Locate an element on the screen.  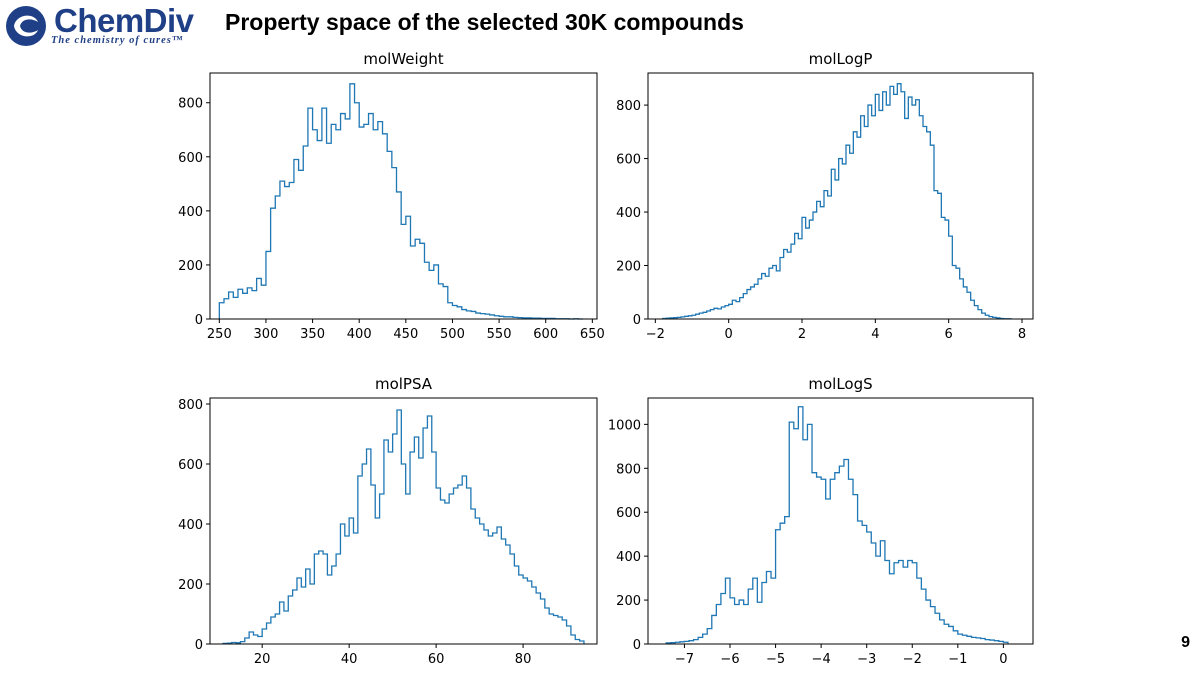
x-tick-label: 8 is located at coordinates (1022, 334).